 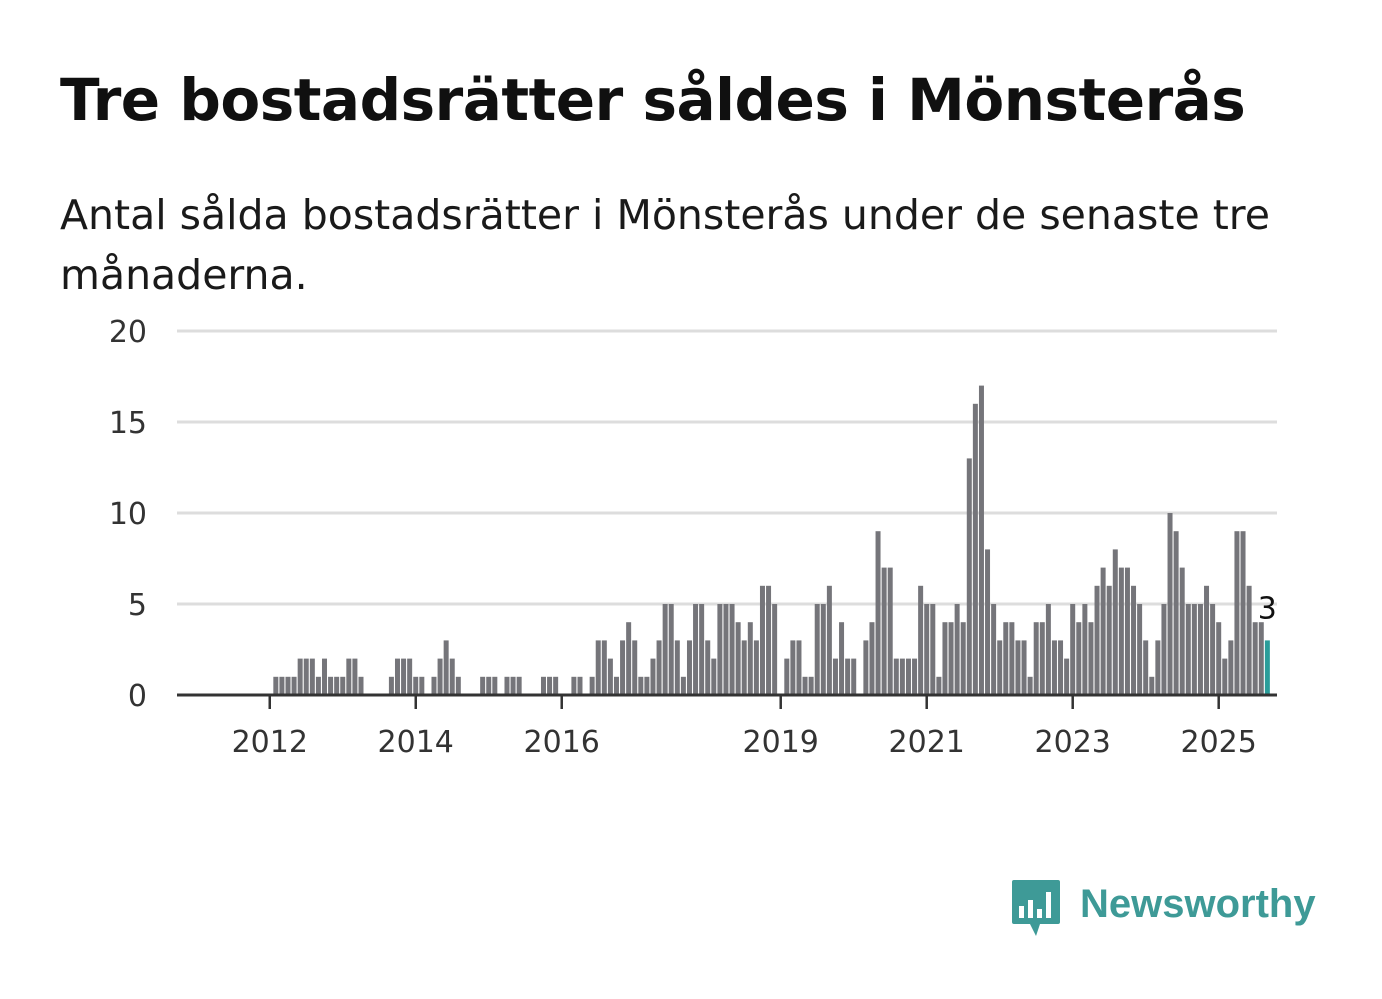 I want to click on x-tick-label: 2019, so click(x=781, y=742).